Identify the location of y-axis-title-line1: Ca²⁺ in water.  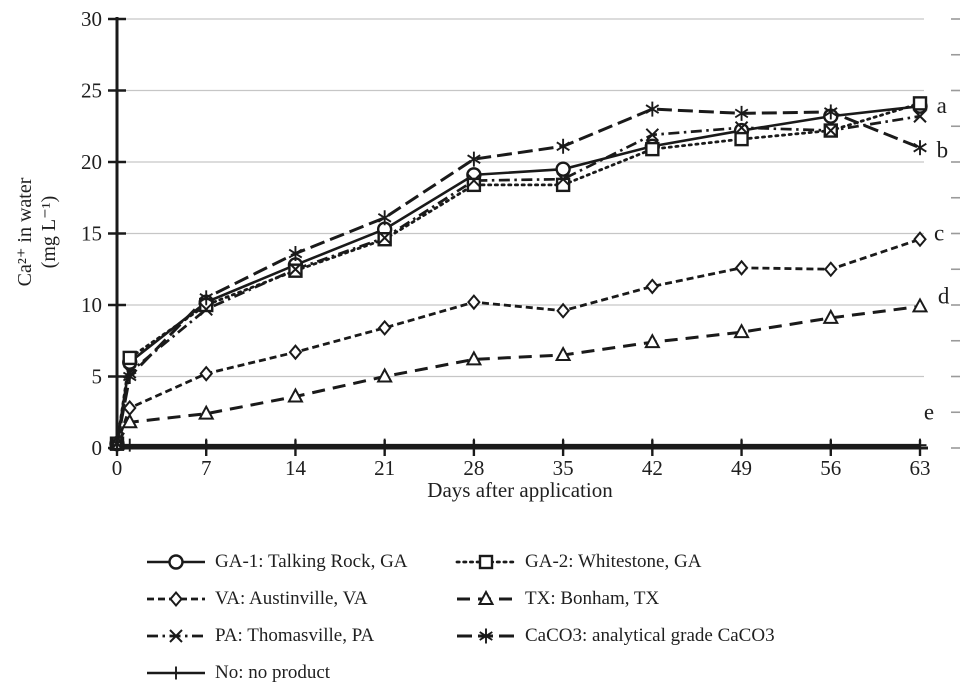
(25, 232).